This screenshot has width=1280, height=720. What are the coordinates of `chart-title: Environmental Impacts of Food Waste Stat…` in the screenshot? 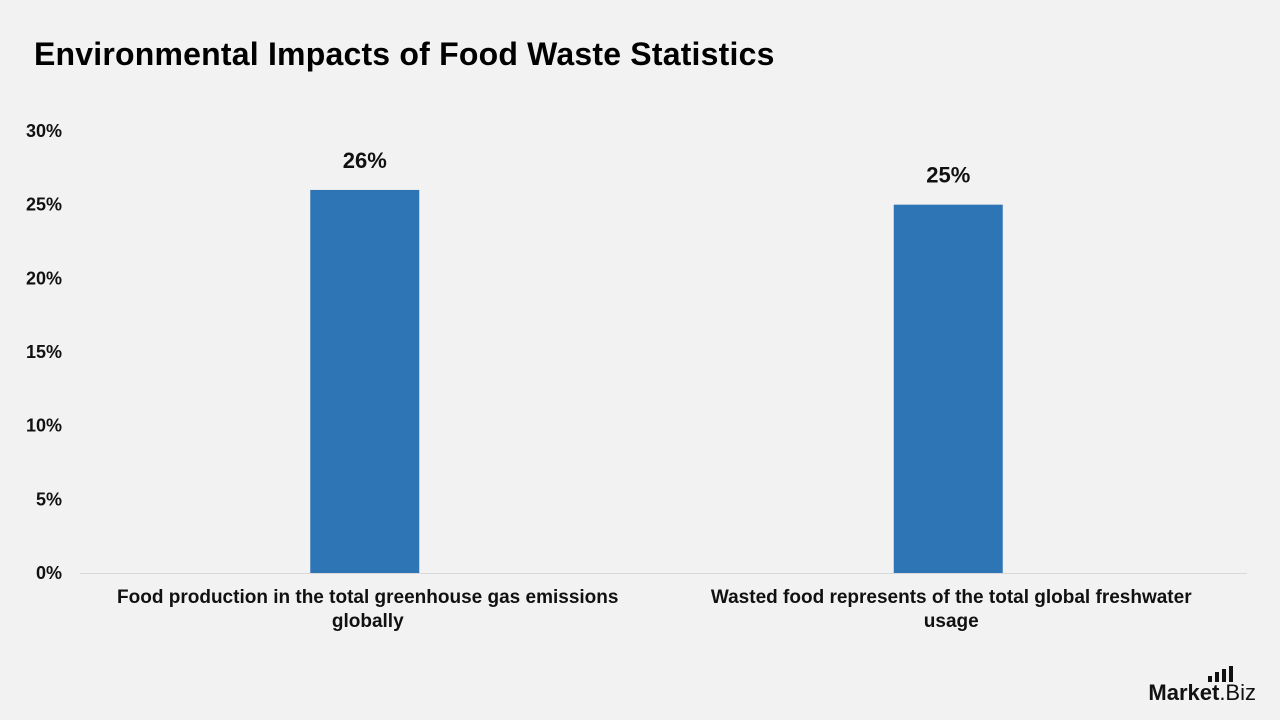 It's located at (404, 54).